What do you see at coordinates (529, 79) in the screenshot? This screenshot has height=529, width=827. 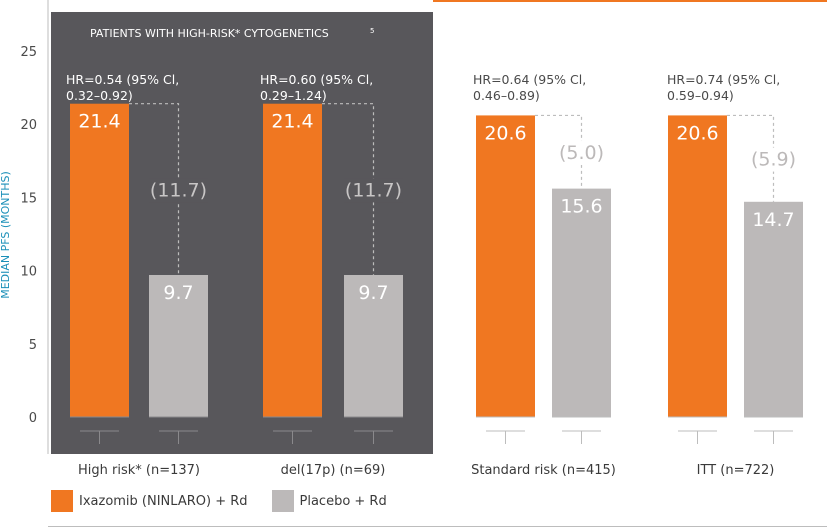 I see `hazard-ratio-line1: HR=0.64 (95% Cl,` at bounding box center [529, 79].